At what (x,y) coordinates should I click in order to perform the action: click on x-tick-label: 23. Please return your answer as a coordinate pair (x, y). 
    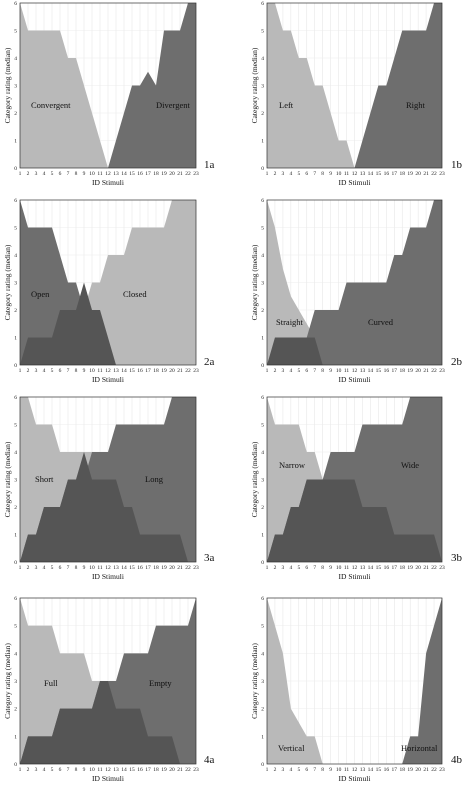
    Looking at the image, I should click on (442, 174).